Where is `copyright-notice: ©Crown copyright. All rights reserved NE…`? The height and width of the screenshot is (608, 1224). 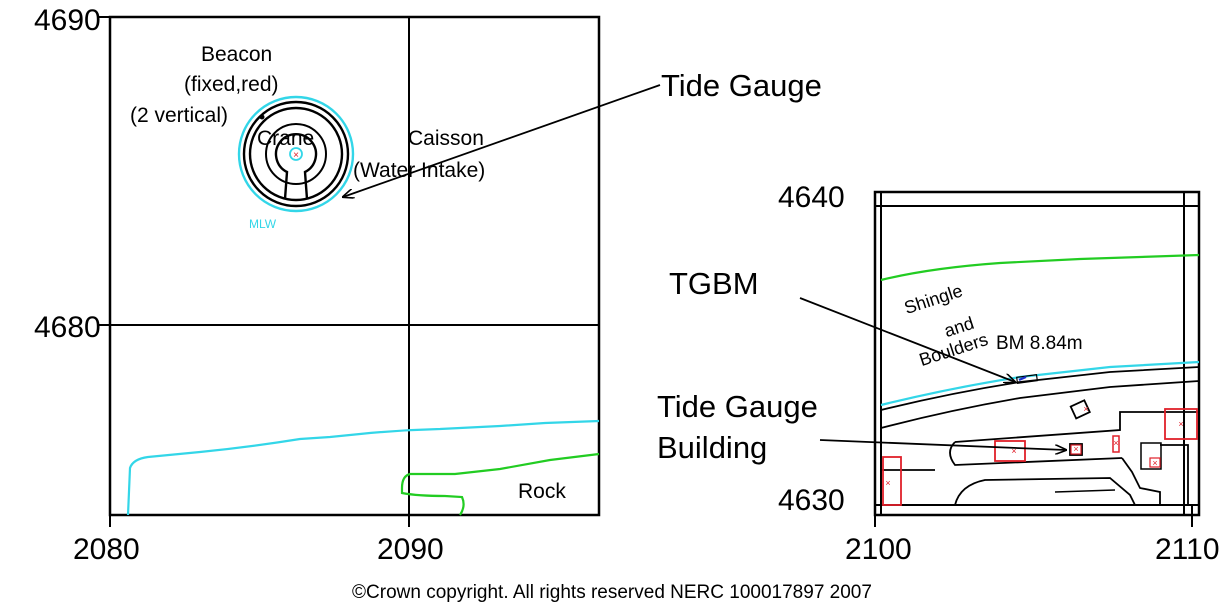 copyright-notice: ©Crown copyright. All rights reserved NE… is located at coordinates (612, 592).